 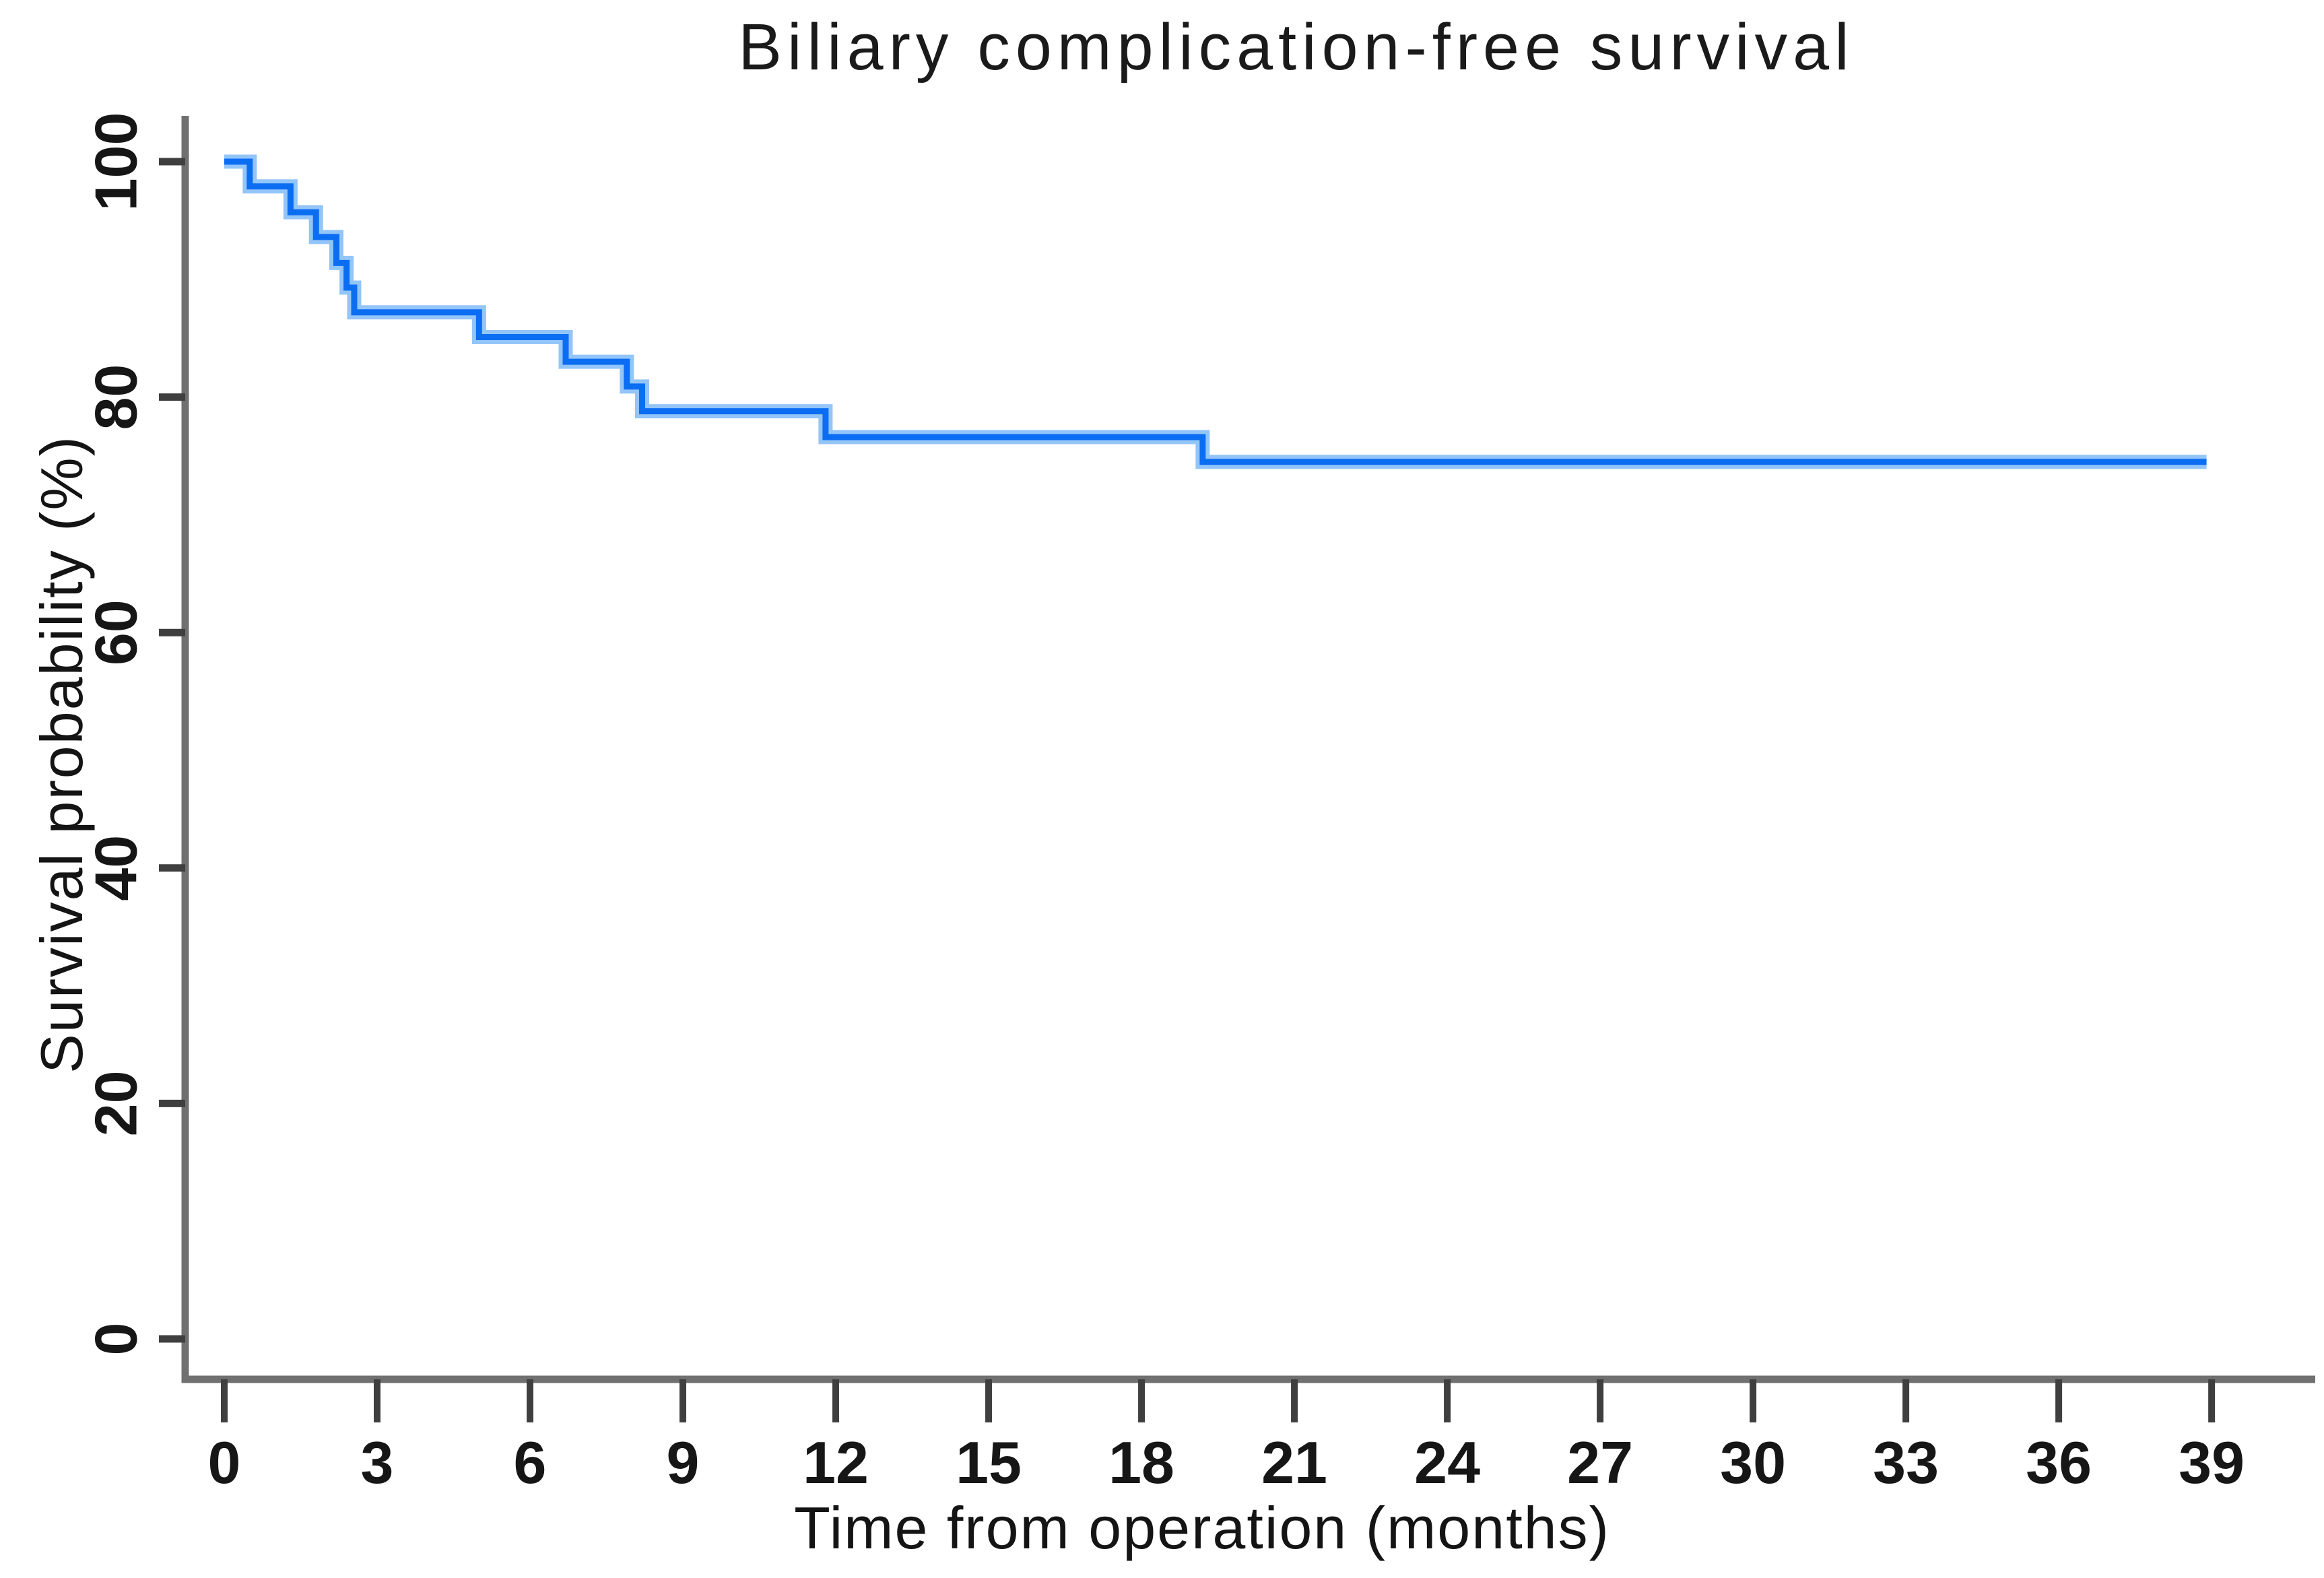 I want to click on x-axis-label: Time from operation (months), so click(x=1202, y=1528).